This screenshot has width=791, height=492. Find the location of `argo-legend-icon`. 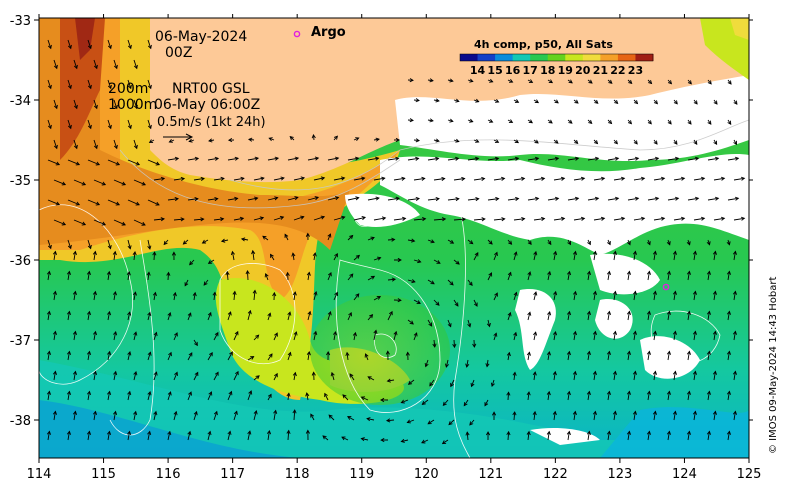

argo-legend-icon is located at coordinates (297, 34).